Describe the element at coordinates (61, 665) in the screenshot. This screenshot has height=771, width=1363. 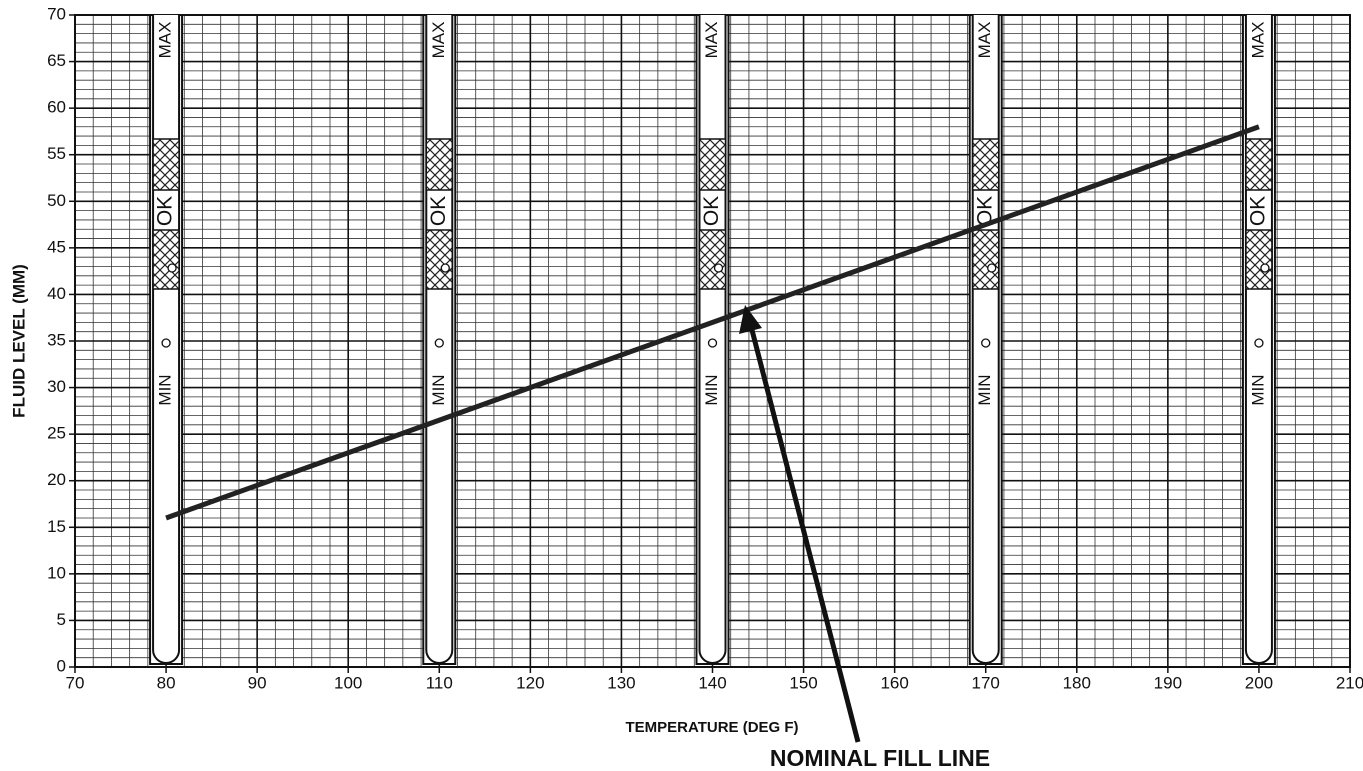
I see `y-tick-label: 0` at that location.